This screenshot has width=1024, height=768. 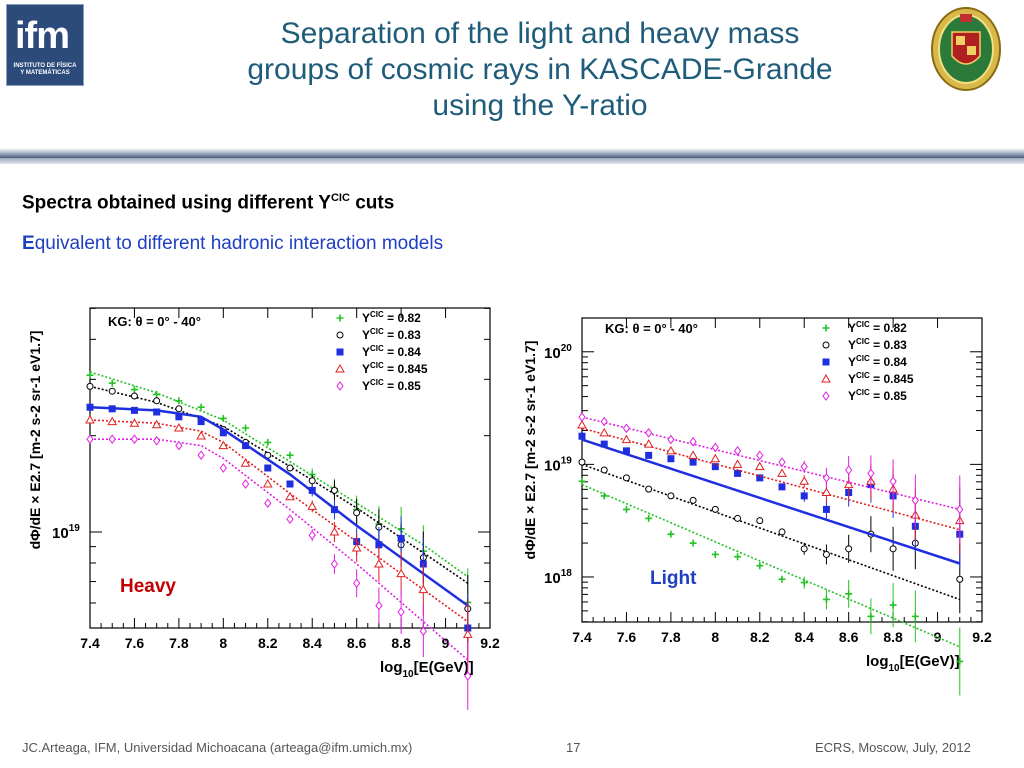 I want to click on y-tick-exponent: 19, so click(x=567, y=460).